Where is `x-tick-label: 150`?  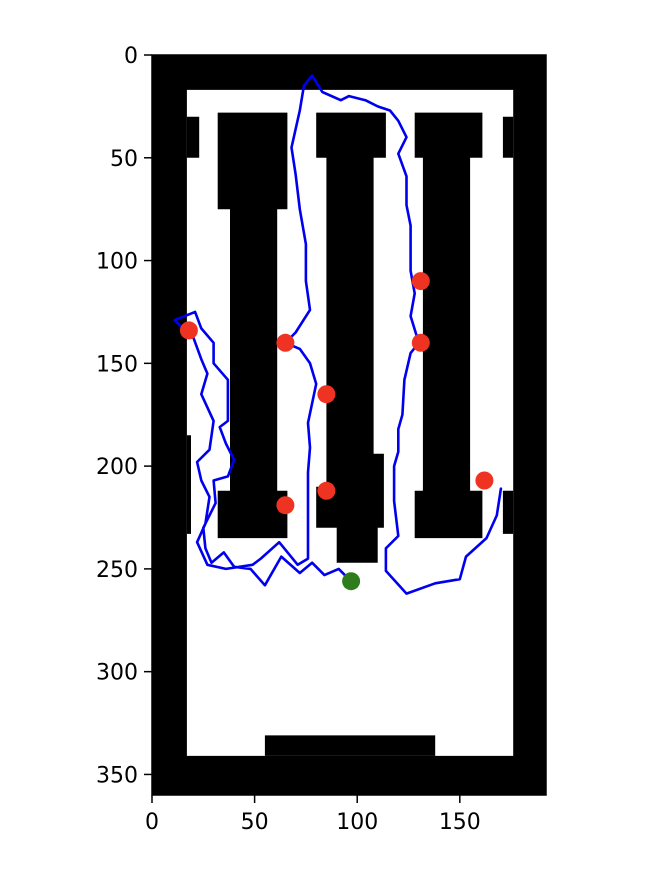 x-tick-label: 150 is located at coordinates (460, 822).